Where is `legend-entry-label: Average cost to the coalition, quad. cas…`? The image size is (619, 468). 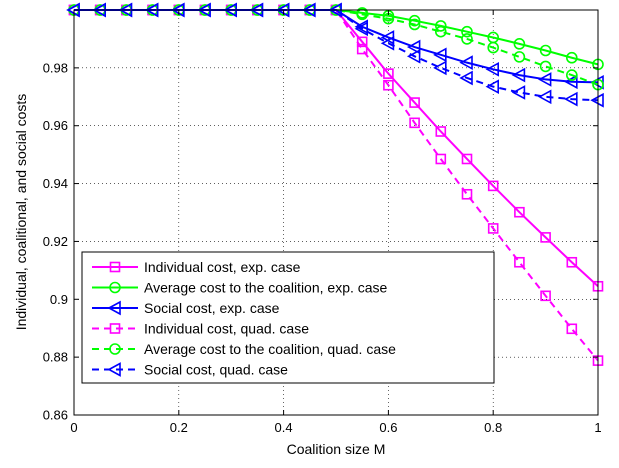 legend-entry-label: Average cost to the coalition, quad. cas… is located at coordinates (270, 349).